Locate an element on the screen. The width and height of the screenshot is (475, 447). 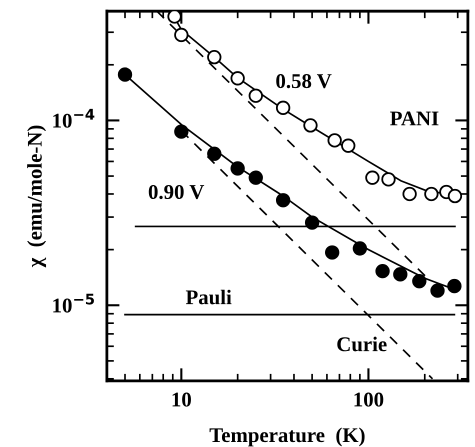
y-tick-label: 10$^{−4}$ is located at coordinates (73, 118).